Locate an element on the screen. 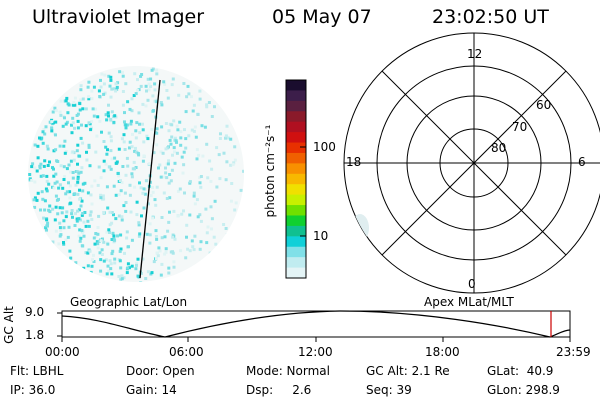 This screenshot has width=600, height=400. altitude-plot is located at coordinates (314, 326).